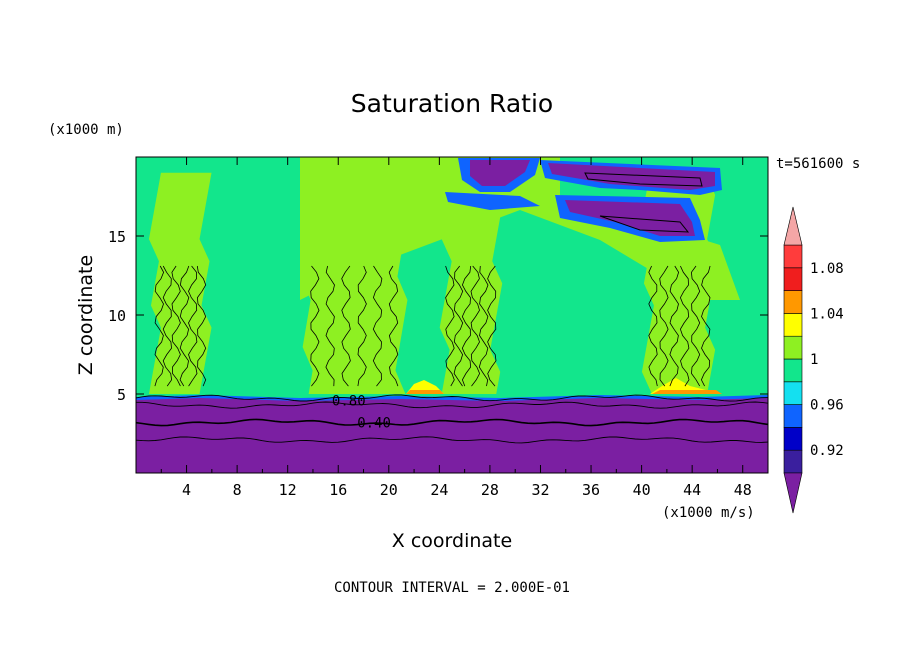  I want to click on contour-labels: 0.80 0.40, so click(361, 412).